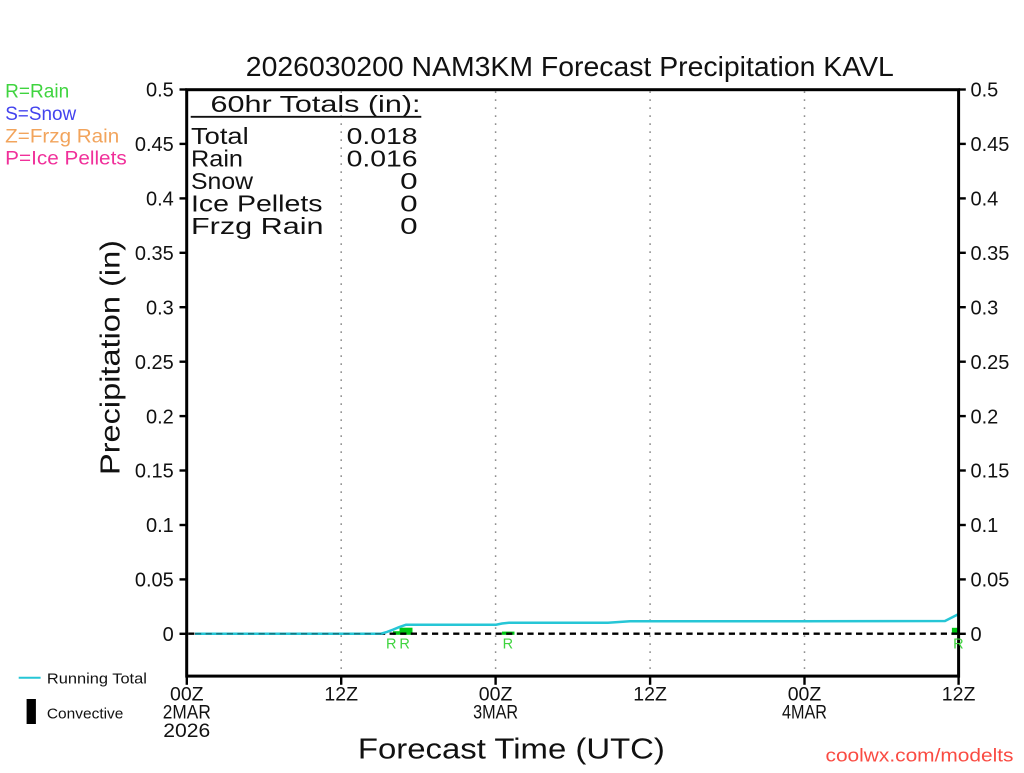 This screenshot has height=773, width=1024. I want to click on svg-text: Rain, so click(217, 159).